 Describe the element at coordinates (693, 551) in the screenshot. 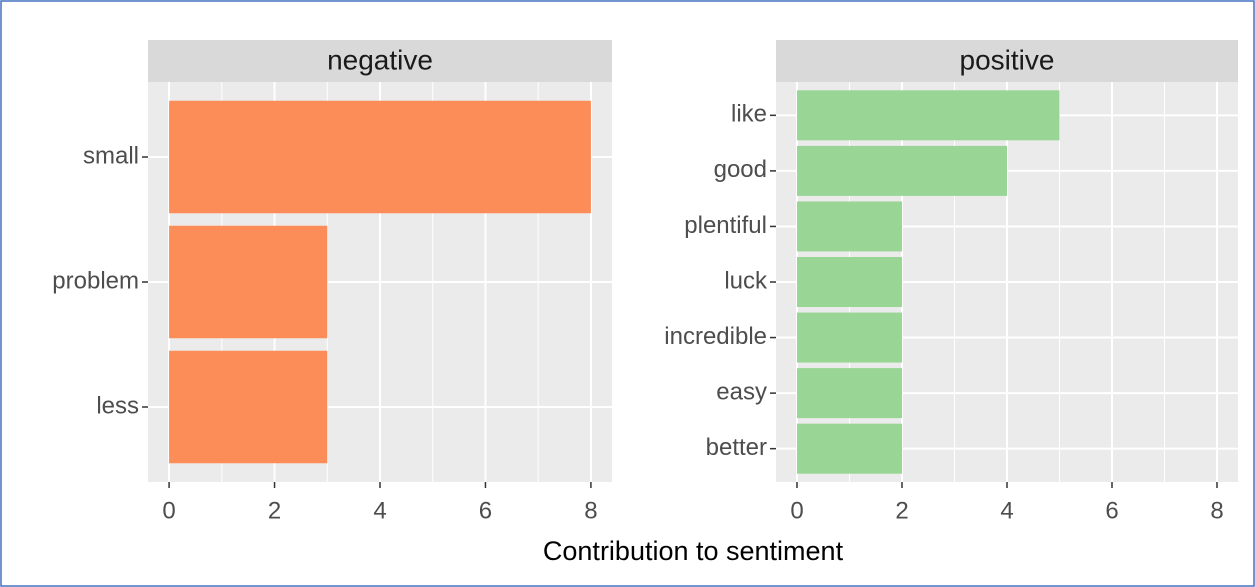

I see `x-axis-label: Contribution to sentiment` at that location.